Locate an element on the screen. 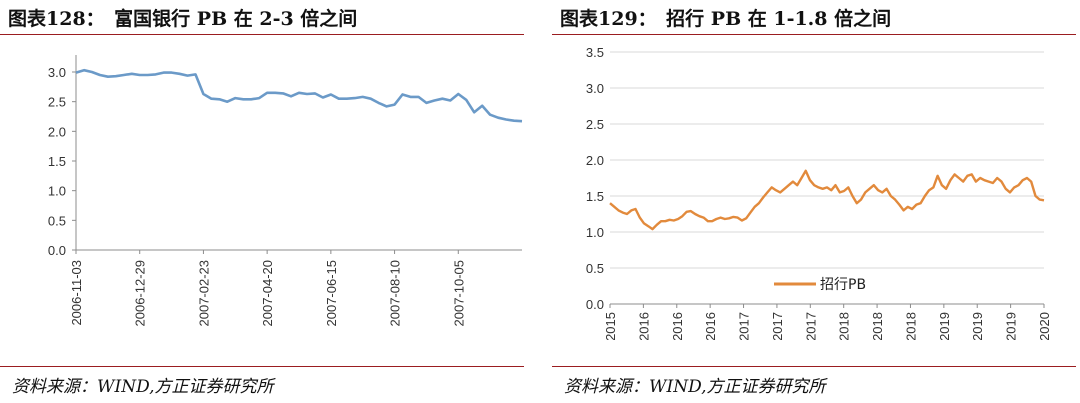 Image resolution: width=1080 pixels, height=403 pixels. left-chart-title: 图表128： 富国银行 PB 在 2-3 倍之间 is located at coordinates (183, 19).